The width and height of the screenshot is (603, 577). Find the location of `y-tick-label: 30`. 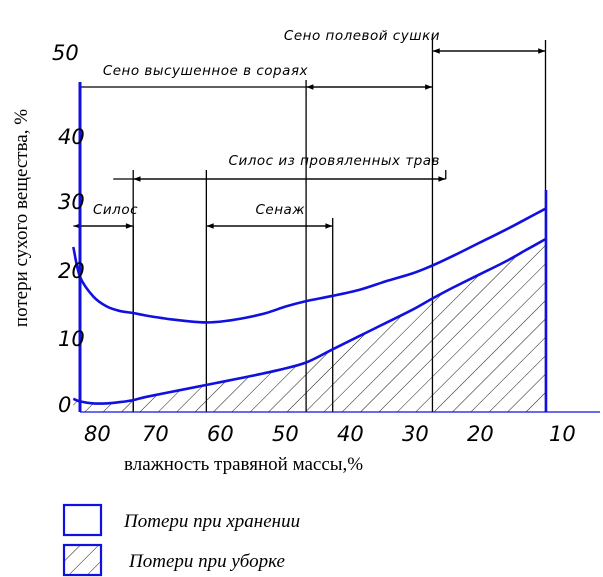

y-tick-label: 30 is located at coordinates (71, 202).